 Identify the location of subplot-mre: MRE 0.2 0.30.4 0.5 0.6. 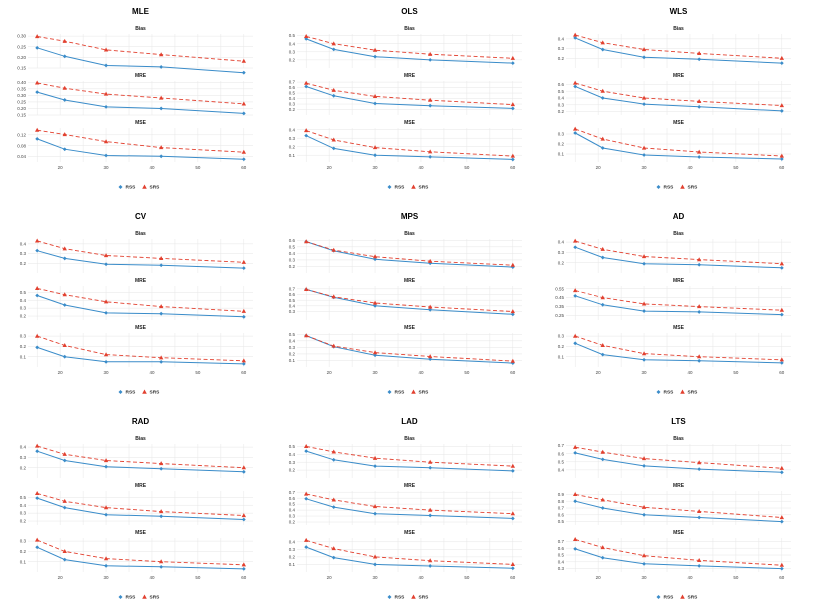
(674, 94).